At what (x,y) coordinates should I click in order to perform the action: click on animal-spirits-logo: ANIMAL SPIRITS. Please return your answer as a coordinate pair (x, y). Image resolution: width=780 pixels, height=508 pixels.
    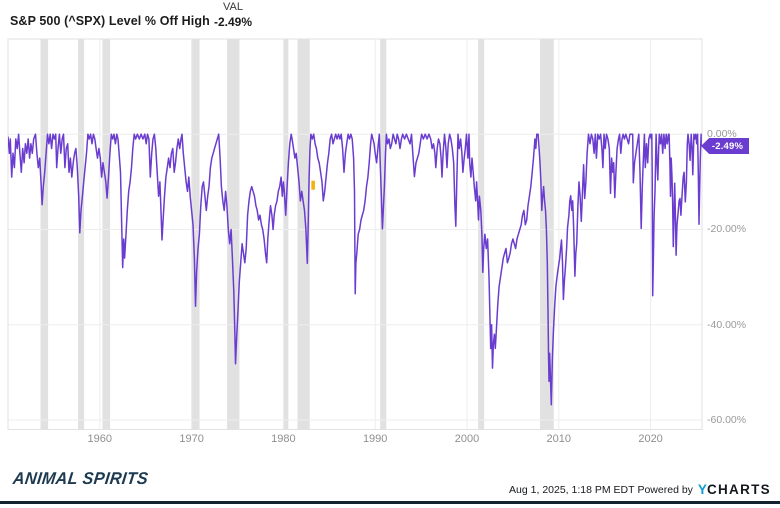
    Looking at the image, I should click on (80, 478).